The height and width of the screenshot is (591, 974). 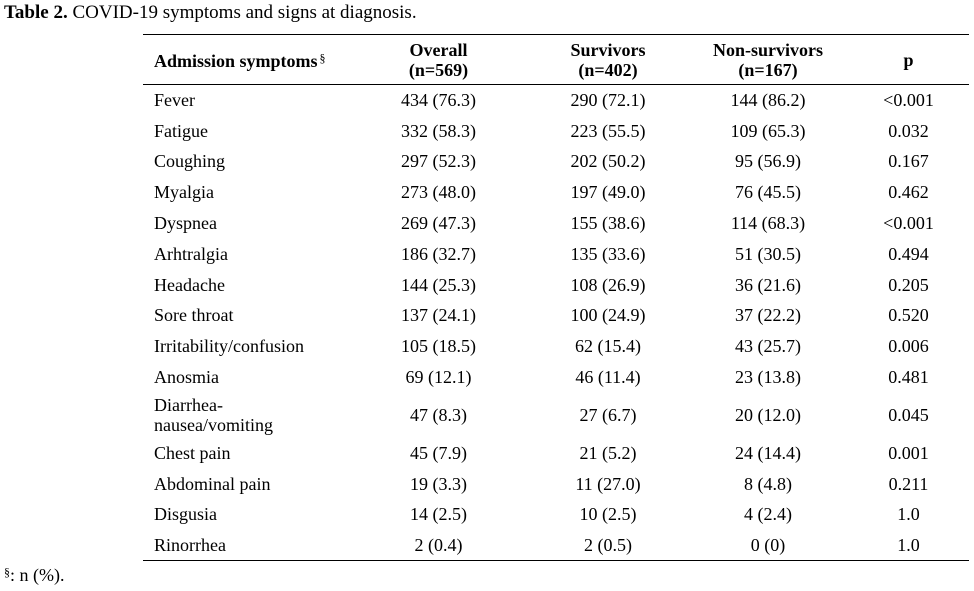 What do you see at coordinates (608, 49) in the screenshot?
I see `header-survivors-label: Survivors` at bounding box center [608, 49].